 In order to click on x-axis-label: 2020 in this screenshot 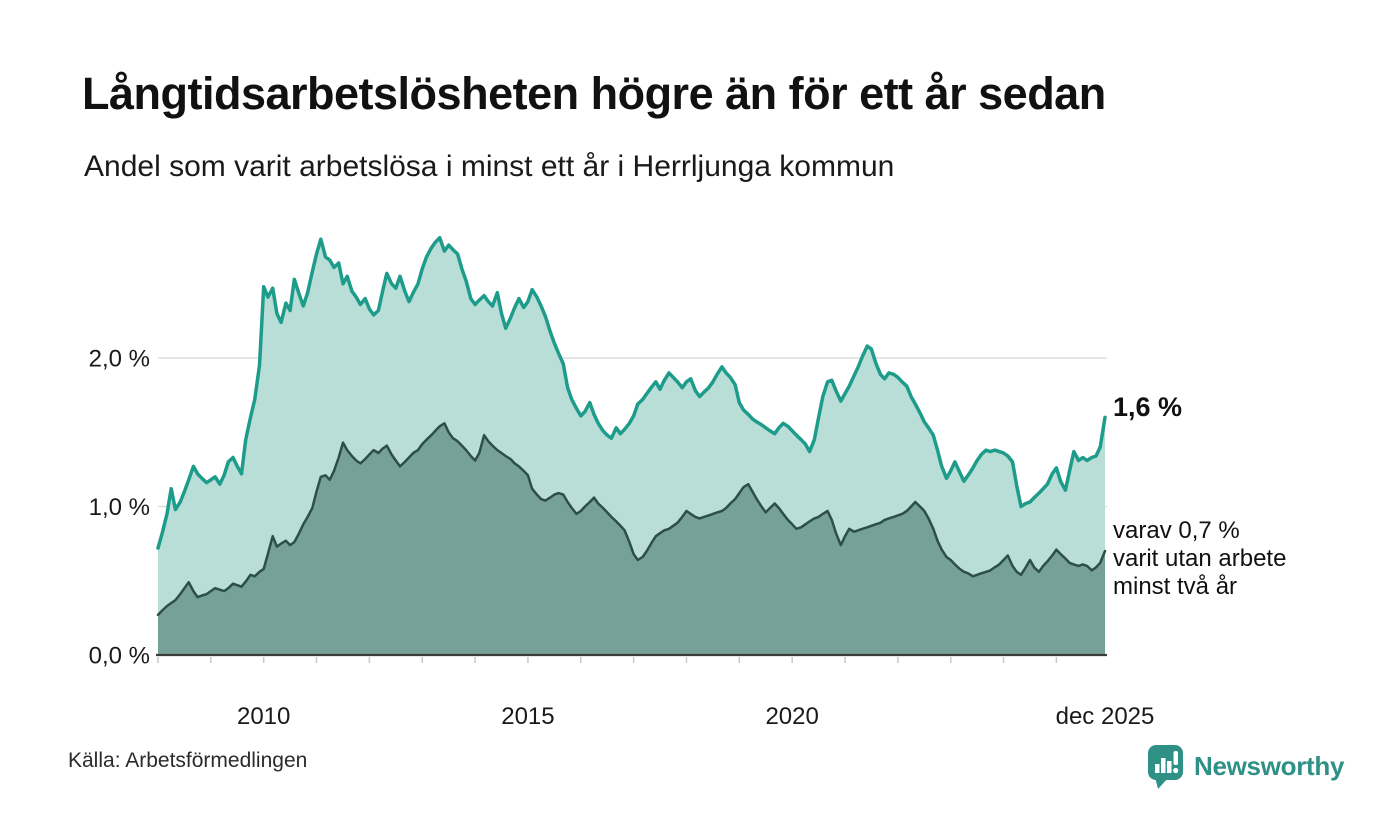, I will do `click(791, 716)`.